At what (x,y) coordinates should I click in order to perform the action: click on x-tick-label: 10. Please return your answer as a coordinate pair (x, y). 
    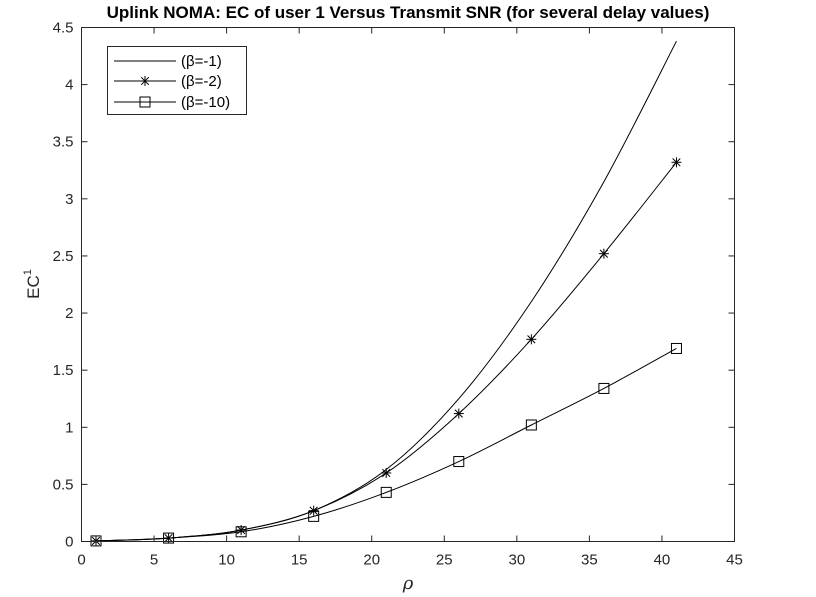
    Looking at the image, I should click on (226, 560).